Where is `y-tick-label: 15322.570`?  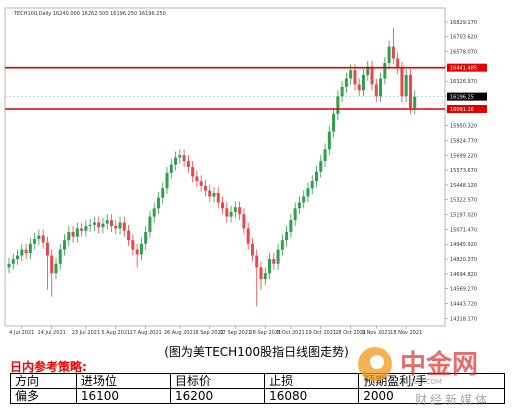
y-tick-label: 15322.570 is located at coordinates (463, 201).